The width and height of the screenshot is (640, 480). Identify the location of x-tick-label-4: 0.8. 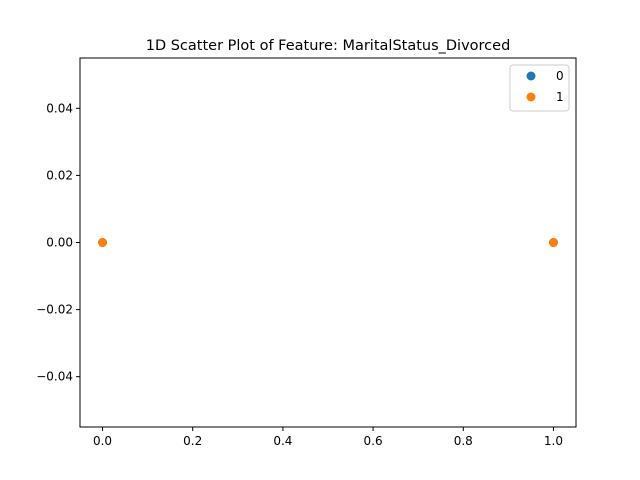
(463, 441).